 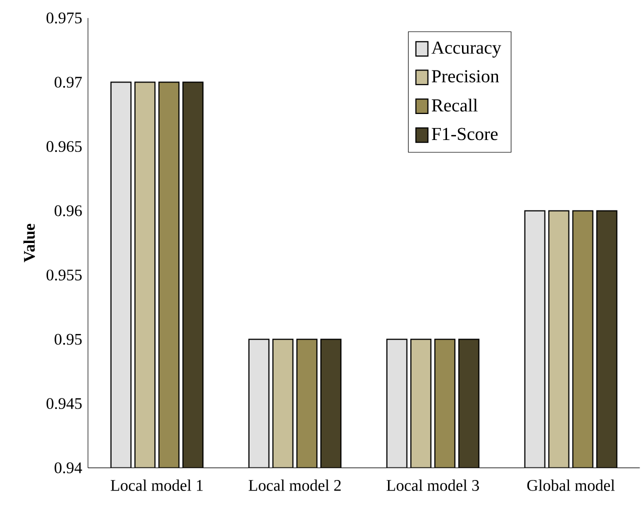 I want to click on y-tick-label: 0.96, so click(x=68, y=210).